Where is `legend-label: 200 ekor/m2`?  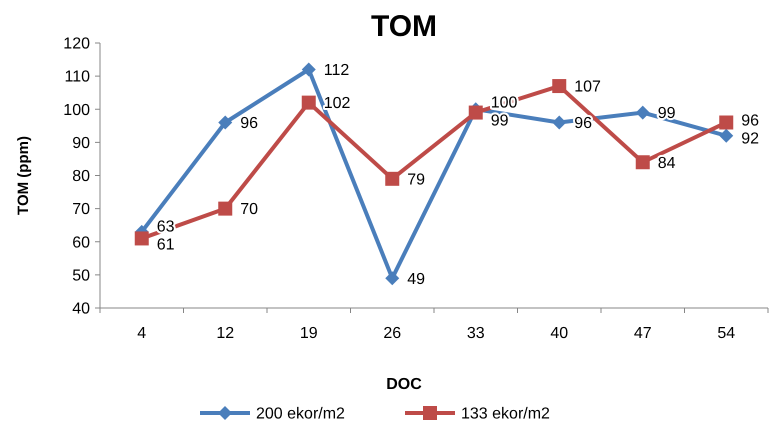 legend-label: 200 ekor/m2 is located at coordinates (301, 414).